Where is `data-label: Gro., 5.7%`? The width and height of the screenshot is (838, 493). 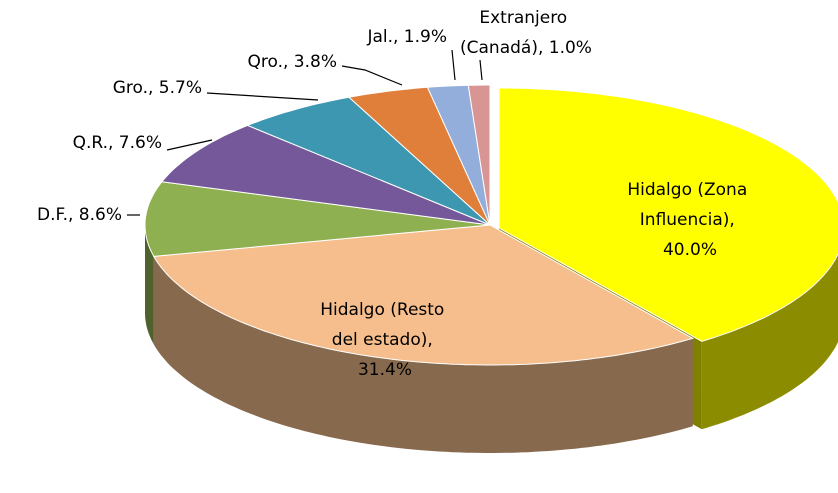 data-label: Gro., 5.7% is located at coordinates (157, 88).